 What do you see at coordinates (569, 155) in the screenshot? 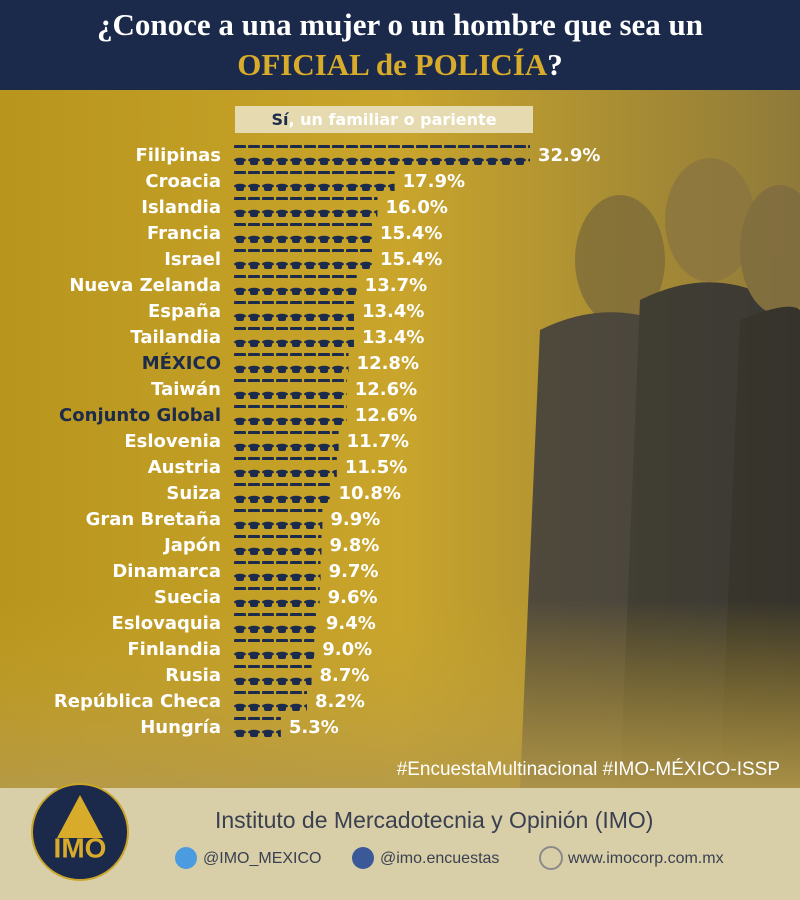
I see `value-label: 32.9%` at bounding box center [569, 155].